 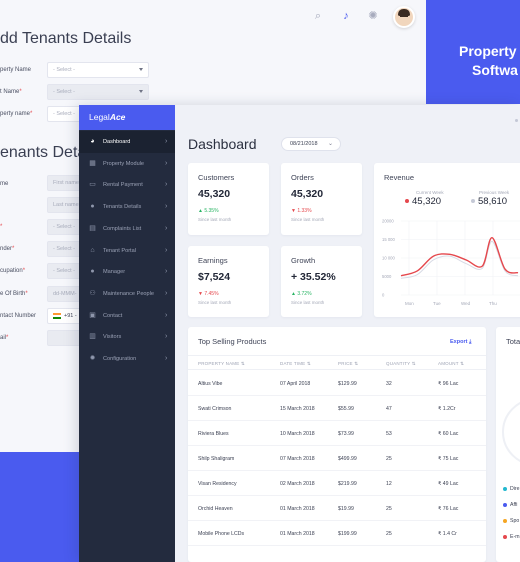 What do you see at coordinates (513, 341) in the screenshot?
I see `card-title: Tota` at bounding box center [513, 341].